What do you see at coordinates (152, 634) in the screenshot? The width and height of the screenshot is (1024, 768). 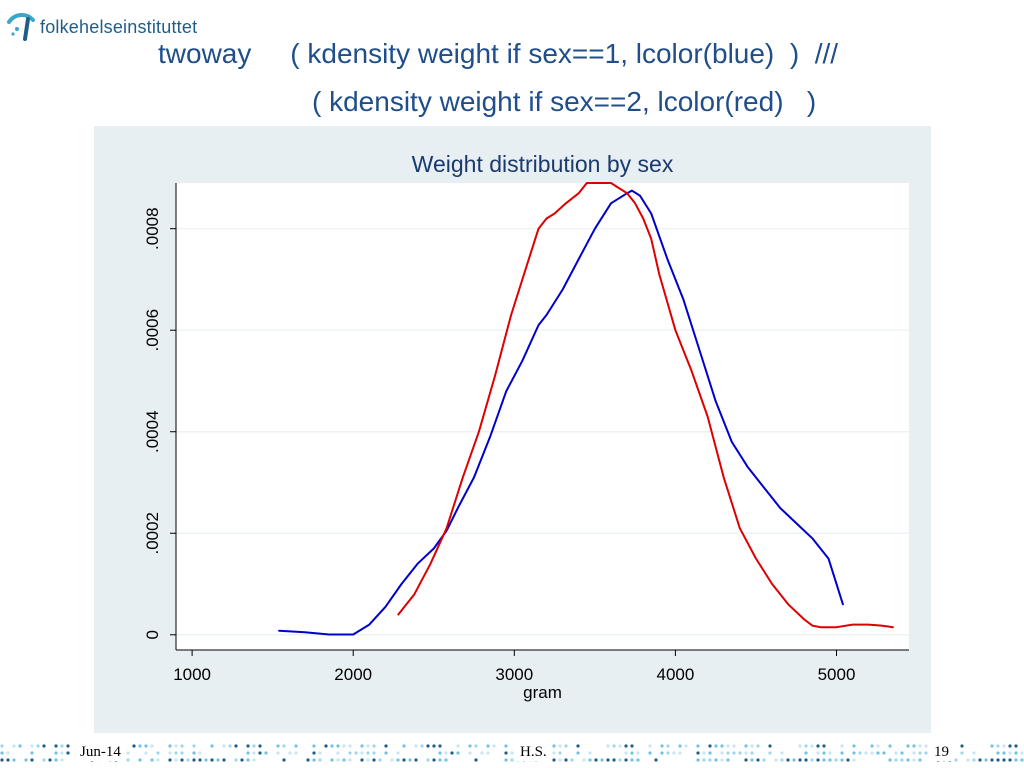 I see `y-tick-label: 0` at bounding box center [152, 634].